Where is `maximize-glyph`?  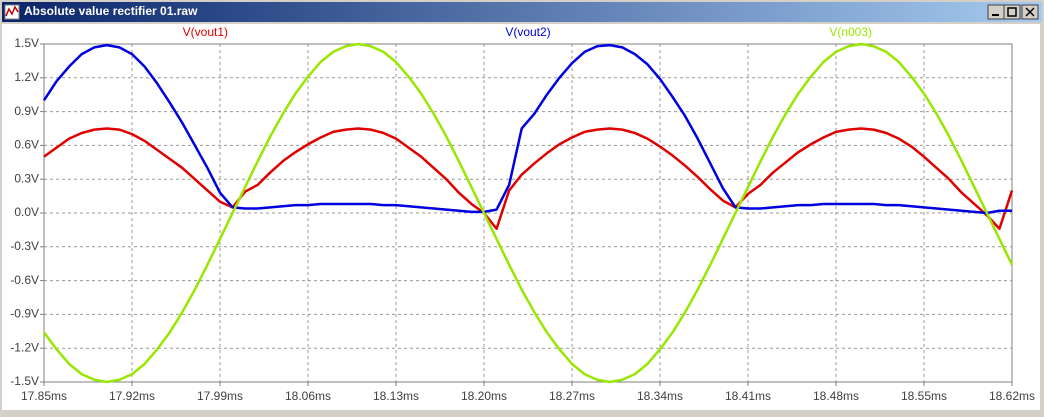
maximize-glyph is located at coordinates (1012, 12).